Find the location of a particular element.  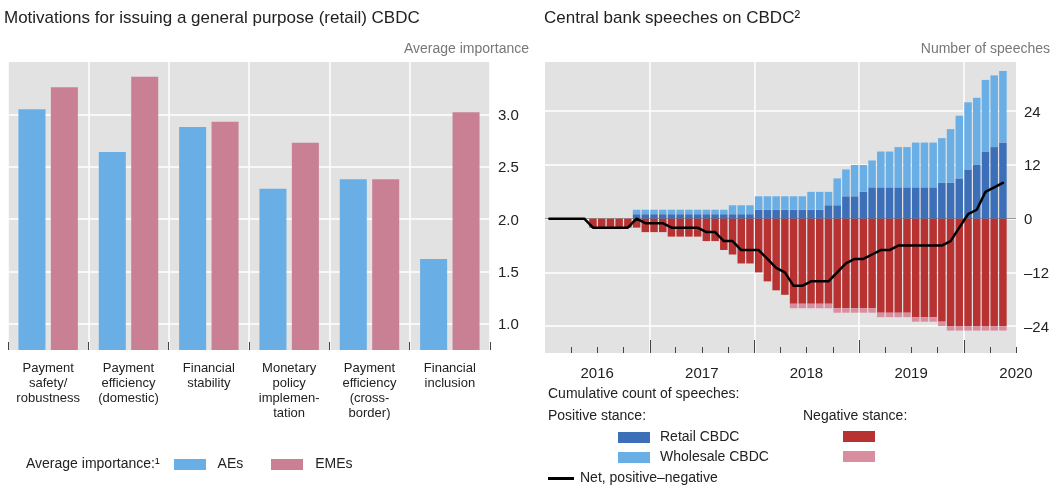

y-tick-label: 1.5 is located at coordinates (508, 271).